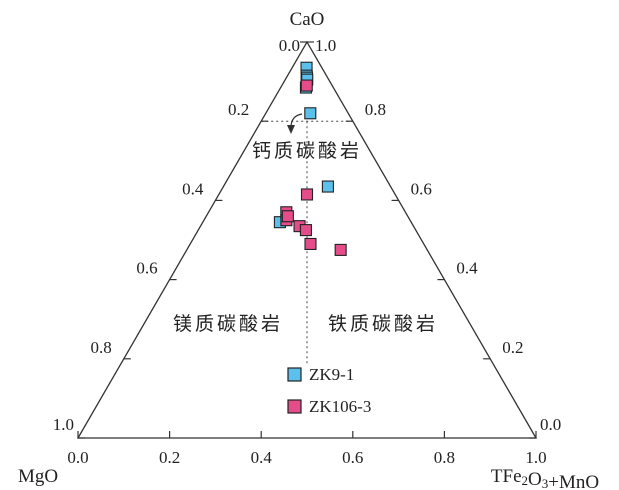  What do you see at coordinates (444, 457) in the screenshot?
I see `bottom-tick-label: 0.8` at bounding box center [444, 457].